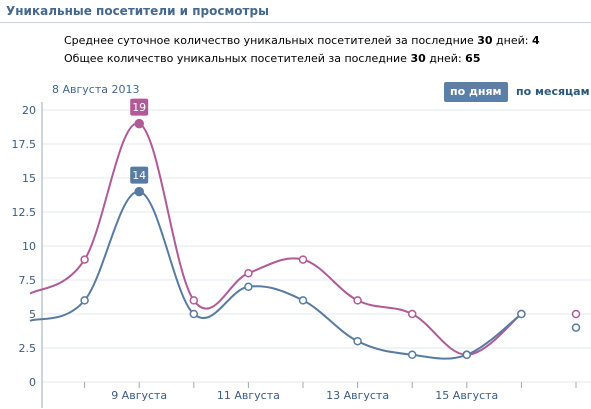  I want to click on visitors-value-label-box, so click(139, 175).